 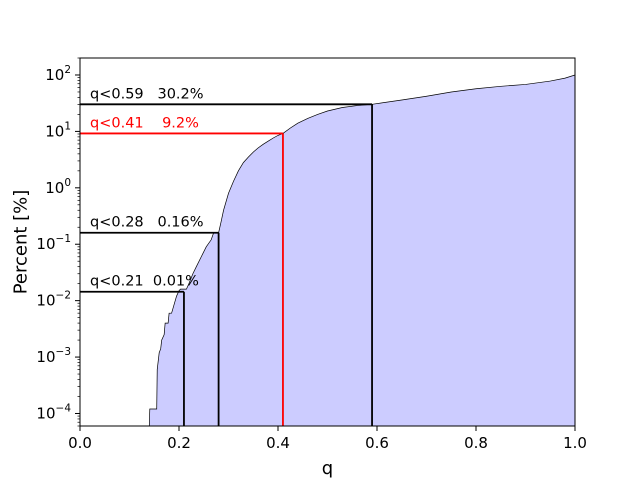 What do you see at coordinates (377, 443) in the screenshot?
I see `x-tick-label: 0.6` at bounding box center [377, 443].